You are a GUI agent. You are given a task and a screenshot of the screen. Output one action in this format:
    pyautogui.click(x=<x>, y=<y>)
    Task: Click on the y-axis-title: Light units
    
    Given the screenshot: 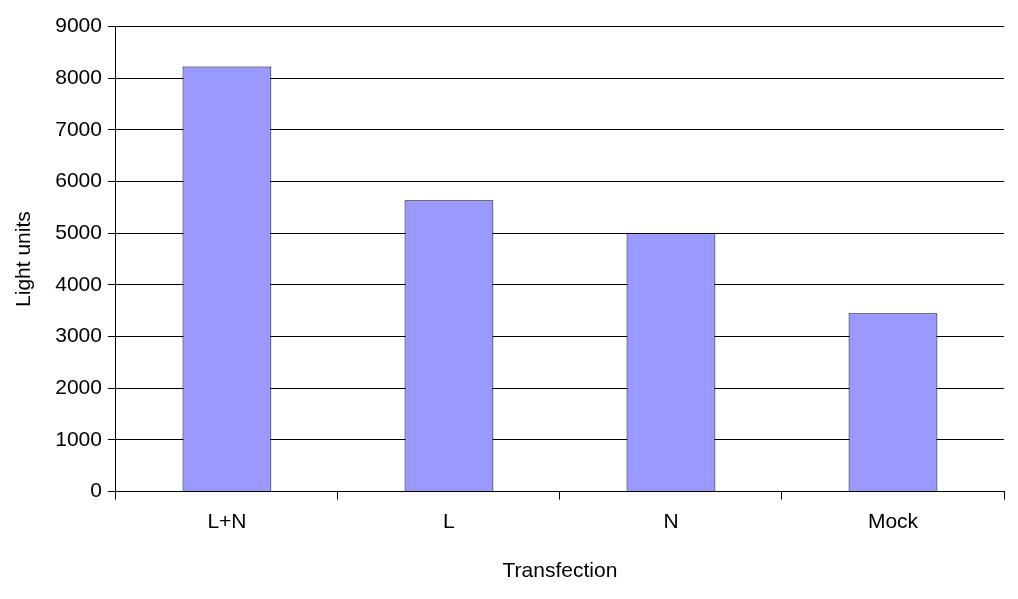 What is the action you would take?
    pyautogui.click(x=23, y=259)
    